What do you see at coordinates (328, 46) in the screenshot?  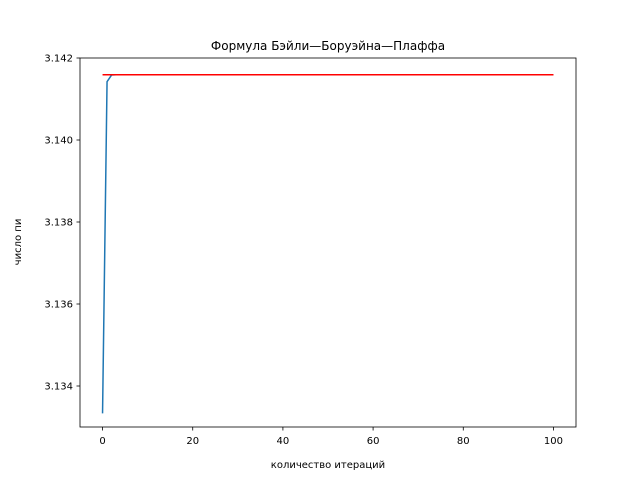 I see `chart-title: Формула Бэйли—Боруэйна—Плаффа` at bounding box center [328, 46].